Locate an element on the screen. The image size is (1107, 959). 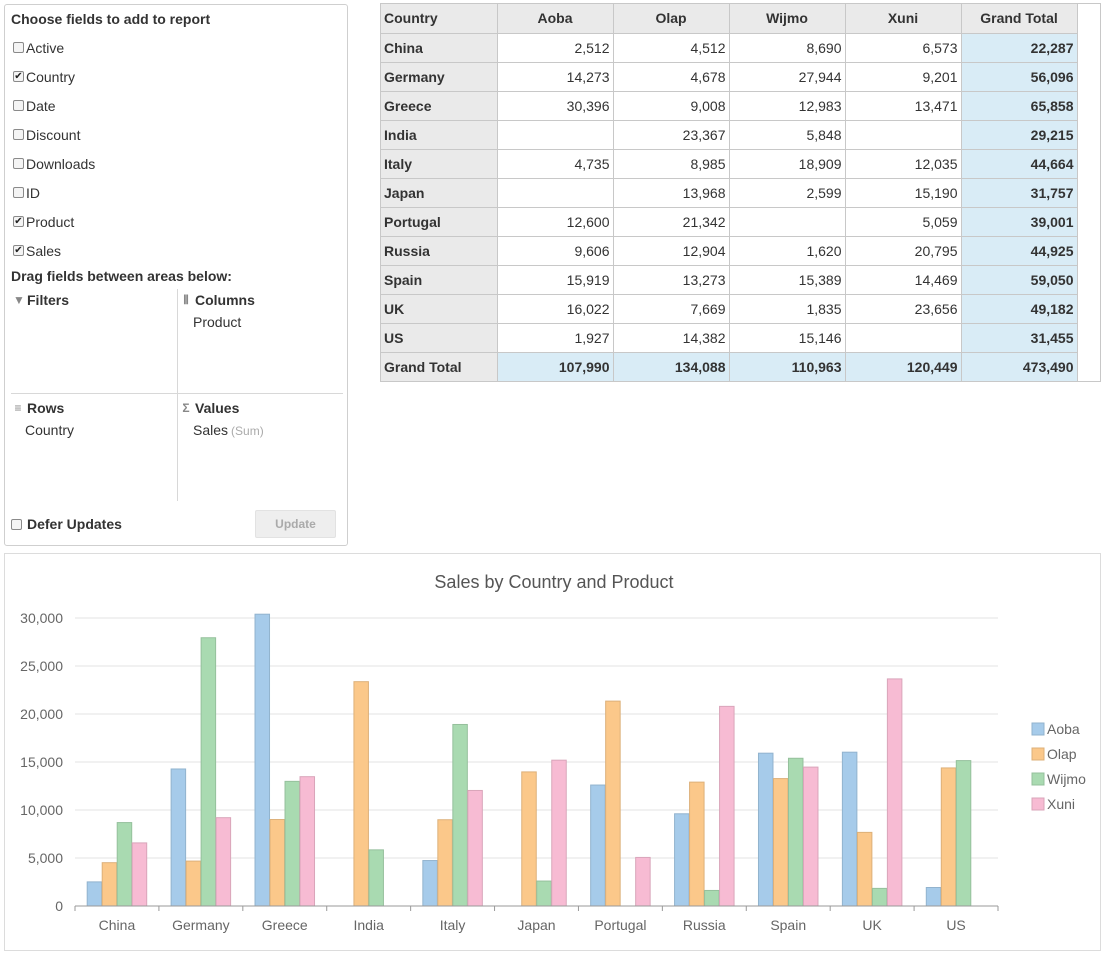
row-header: Russia is located at coordinates (439, 251).